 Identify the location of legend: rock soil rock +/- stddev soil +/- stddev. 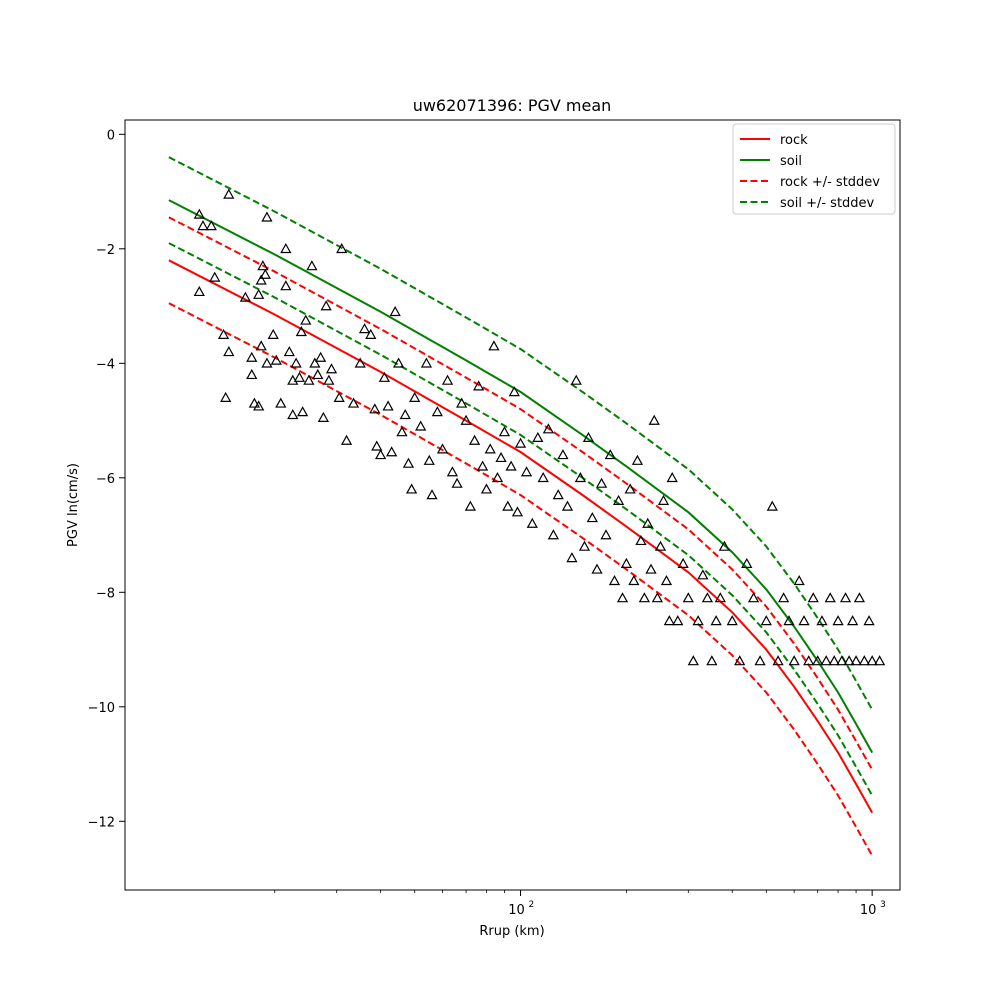
(814, 169).